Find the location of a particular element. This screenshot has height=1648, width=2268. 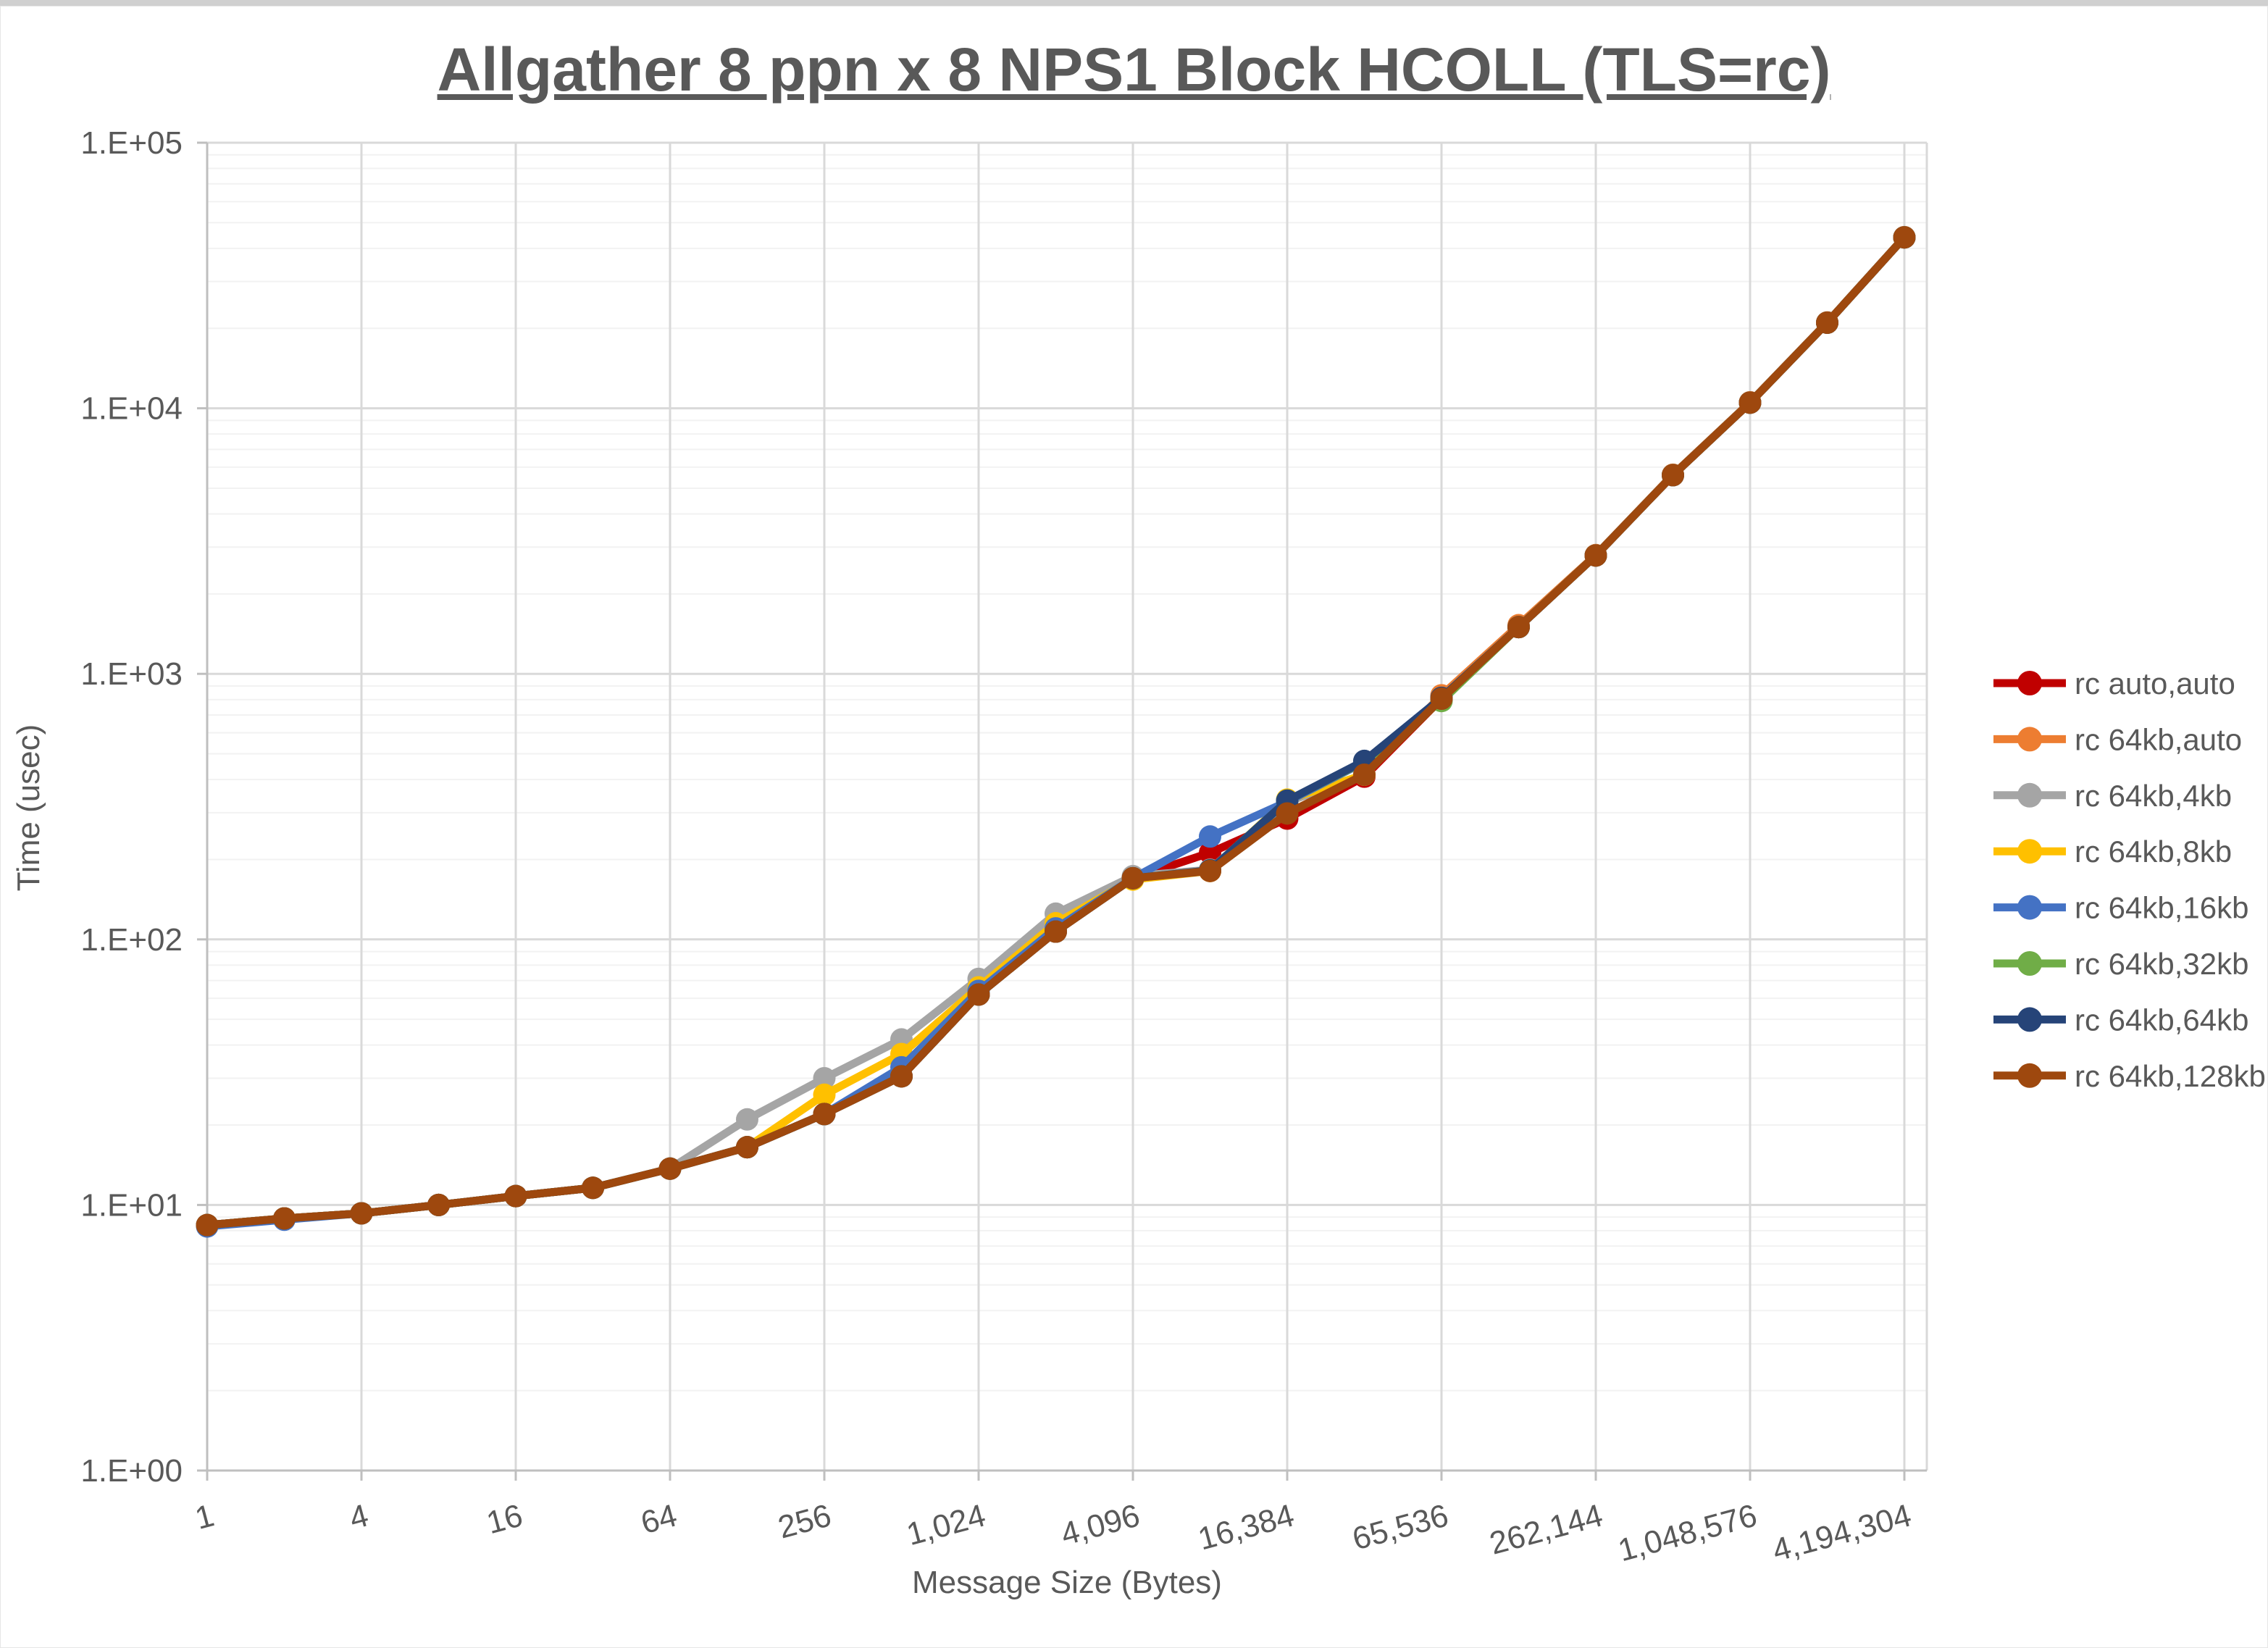

x-tick-label: 4 is located at coordinates (359, 1516).